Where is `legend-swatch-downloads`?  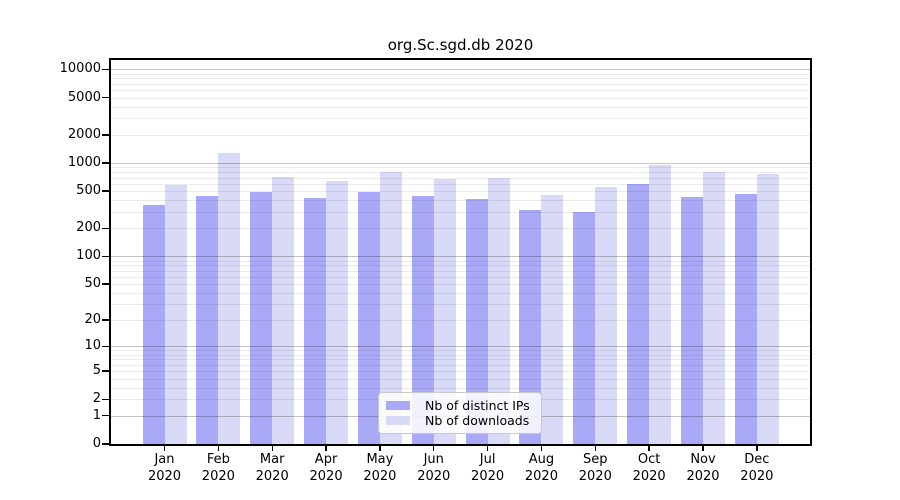
legend-swatch-downloads is located at coordinates (398, 420).